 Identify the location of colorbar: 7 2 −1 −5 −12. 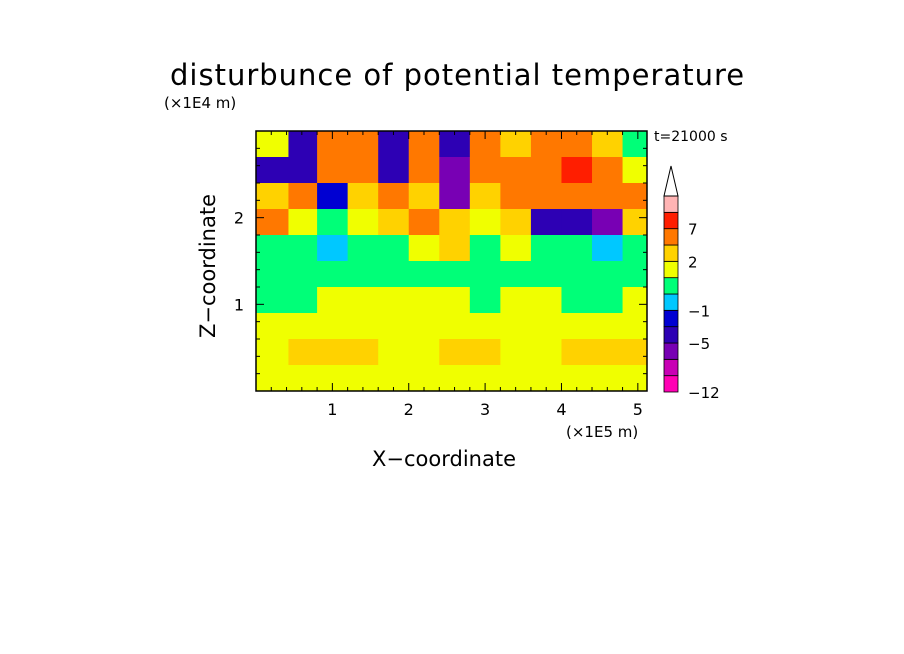
(691, 283).